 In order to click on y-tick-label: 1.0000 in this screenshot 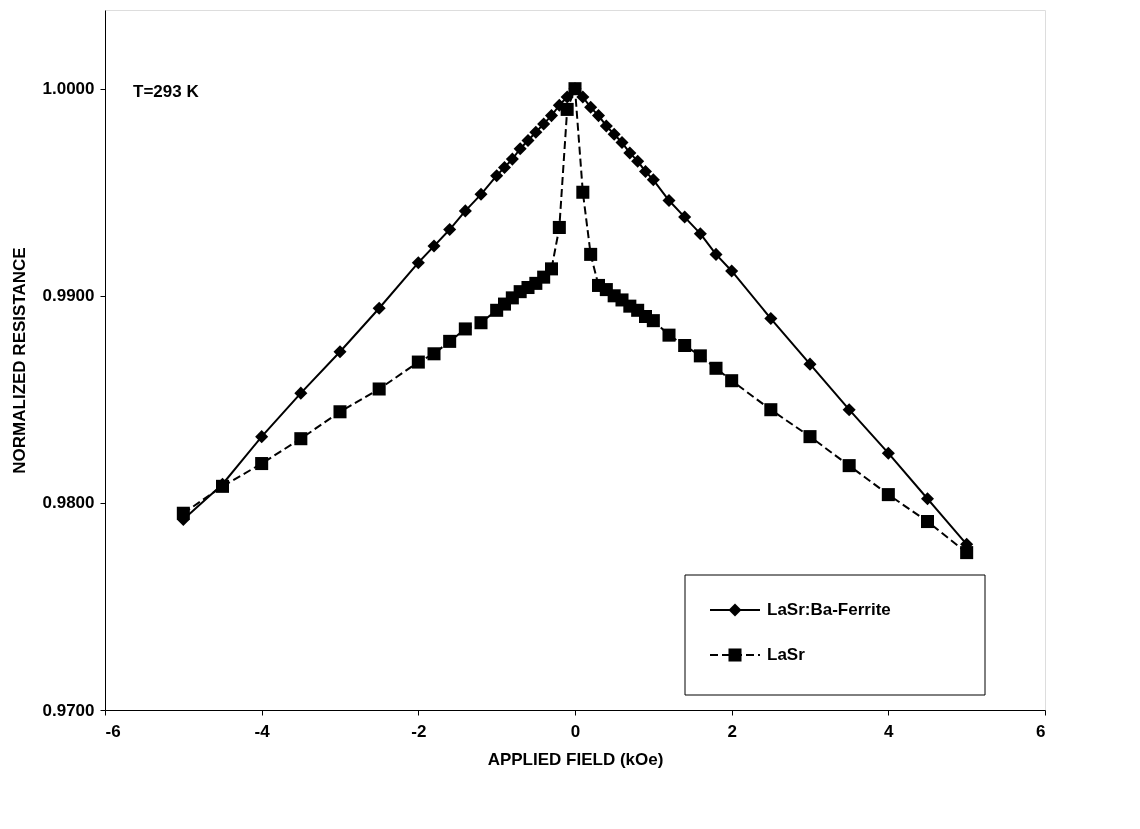, I will do `click(68, 89)`.